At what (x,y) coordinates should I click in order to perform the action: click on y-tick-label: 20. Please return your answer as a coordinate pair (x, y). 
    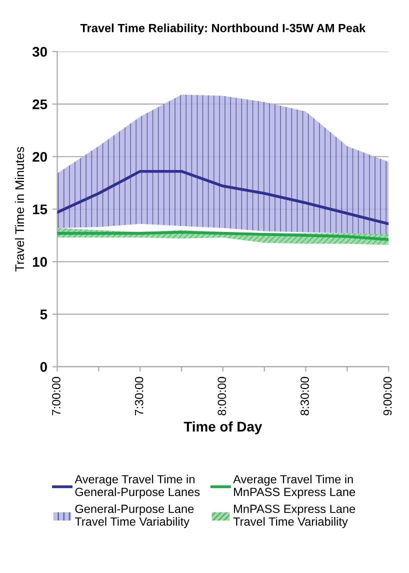
    Looking at the image, I should click on (39, 157).